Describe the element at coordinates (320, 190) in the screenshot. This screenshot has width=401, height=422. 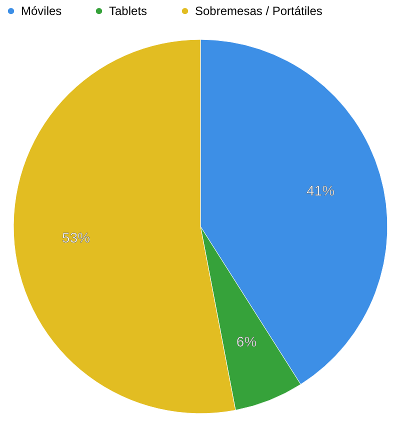
I see `data-label: 41%` at that location.